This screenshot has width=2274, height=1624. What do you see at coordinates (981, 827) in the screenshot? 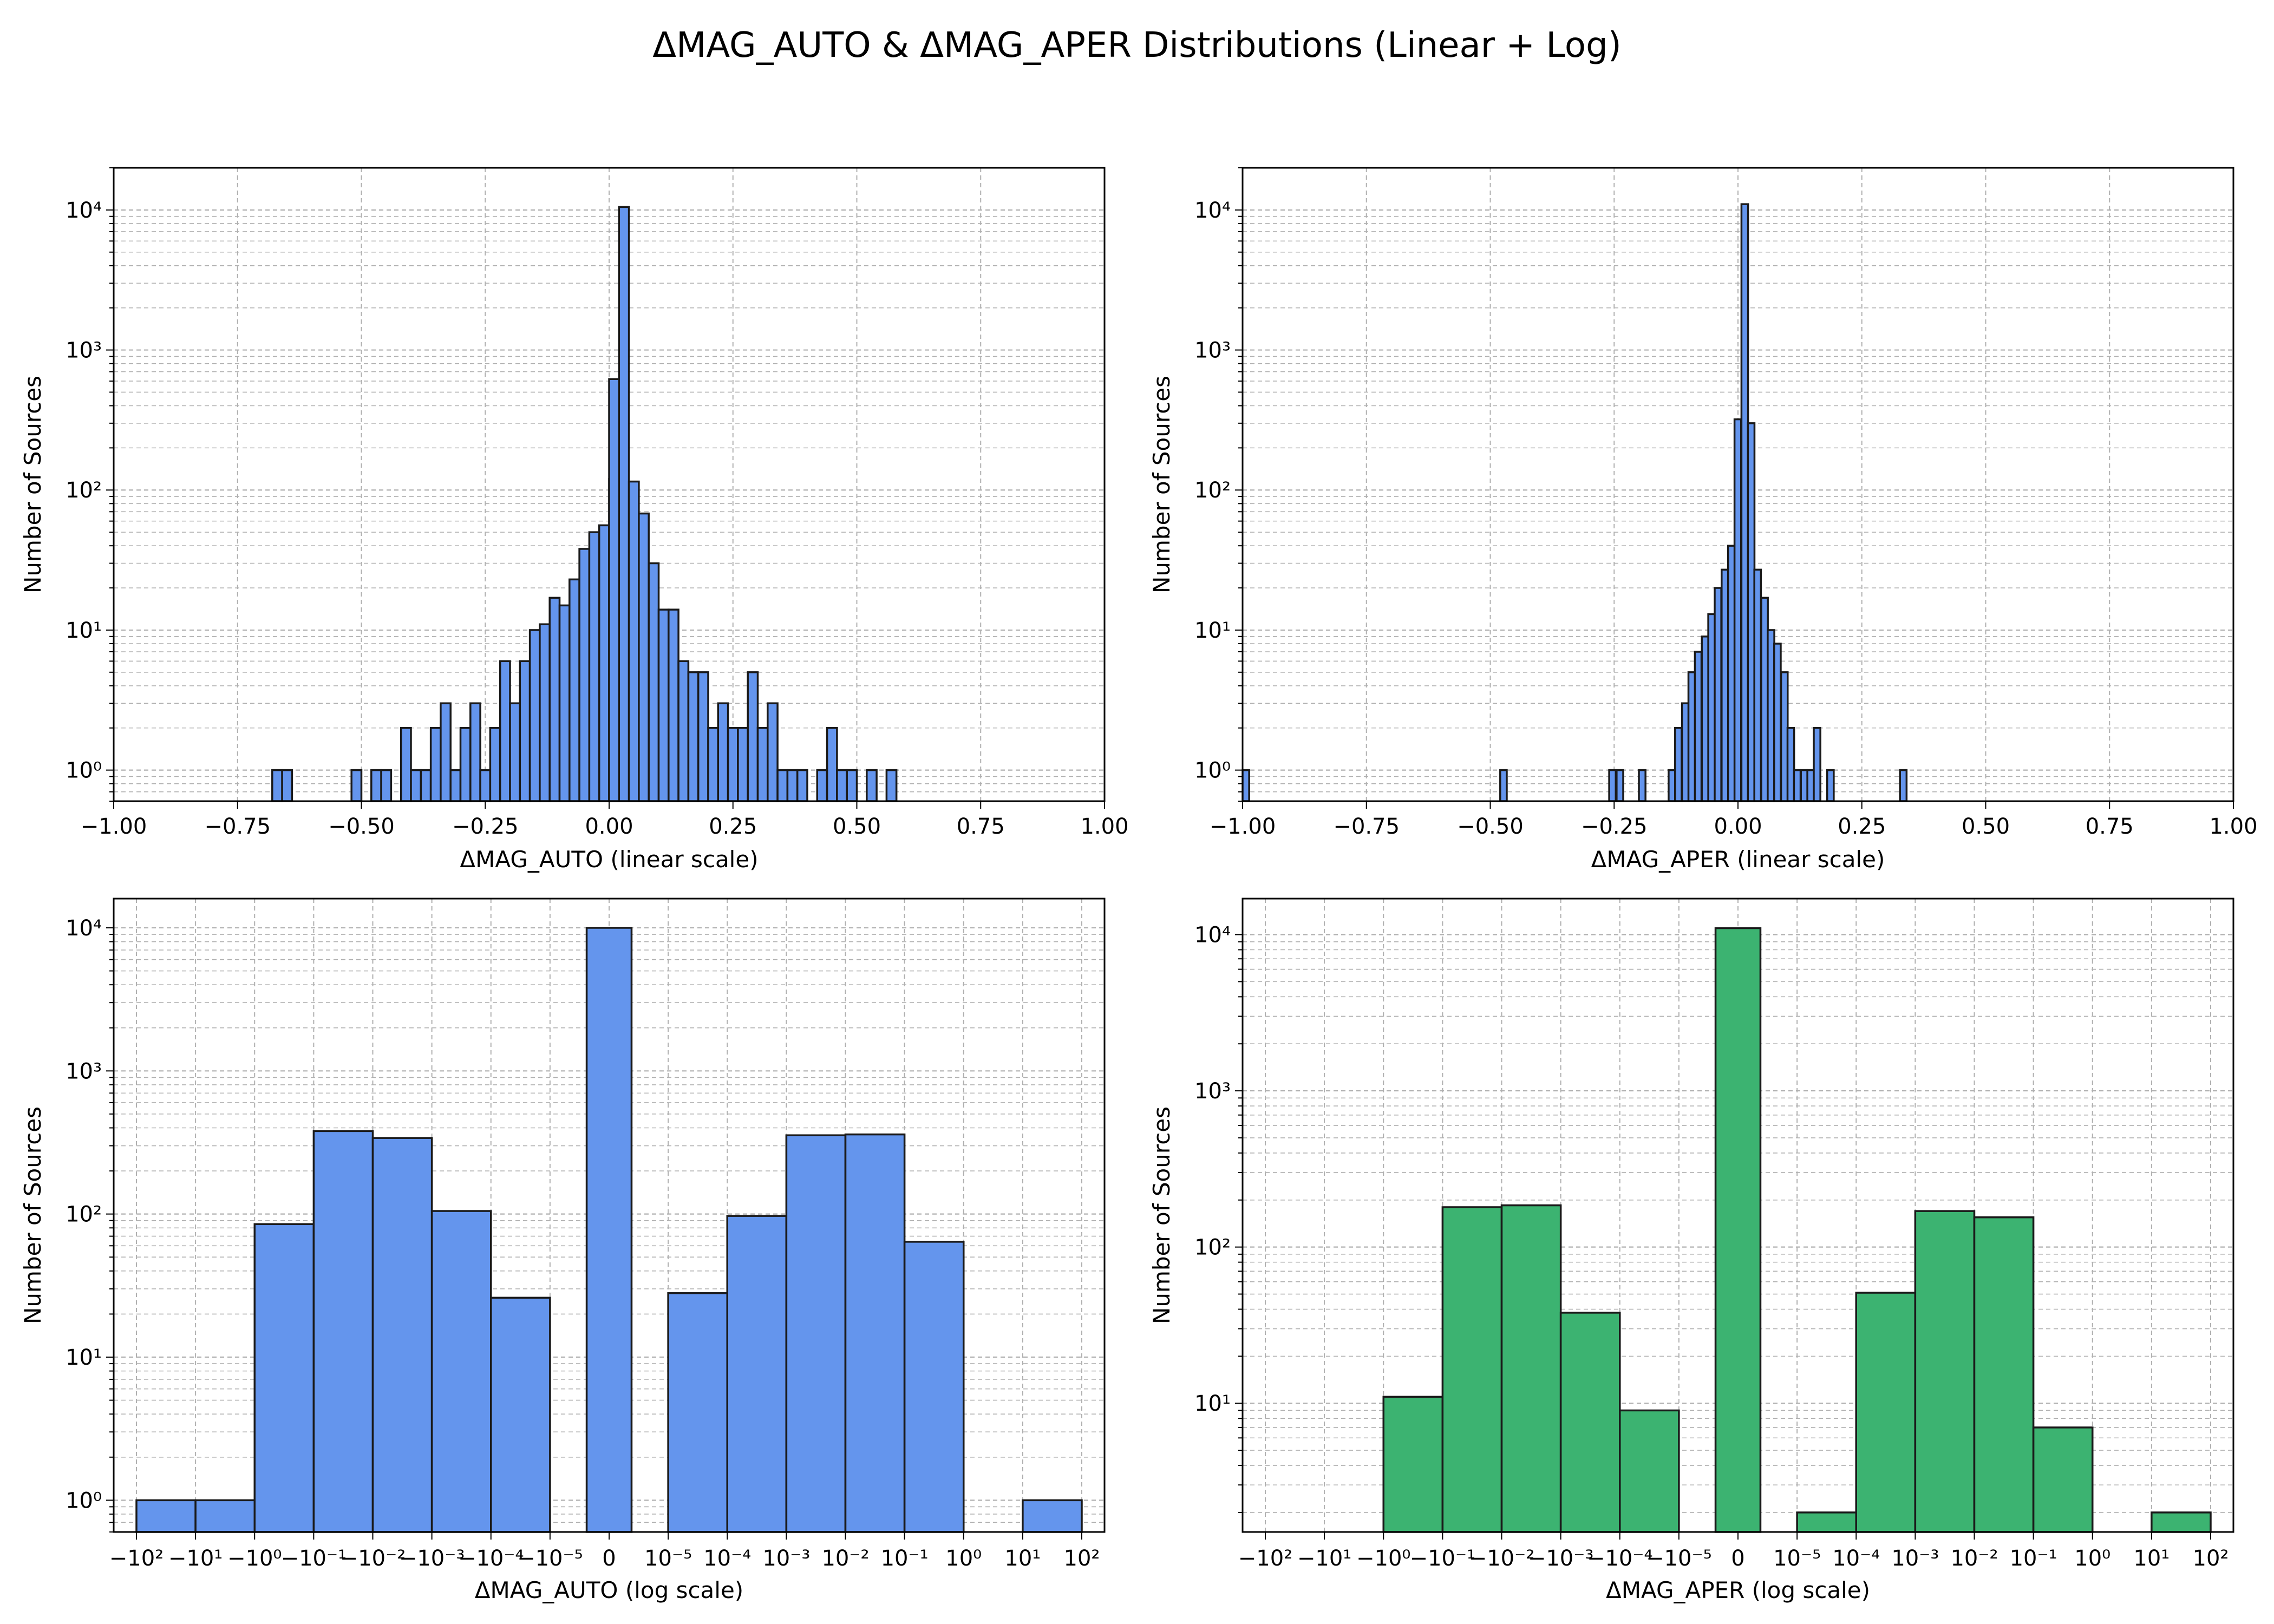
I see `x-tick-label: 0.75` at bounding box center [981, 827].